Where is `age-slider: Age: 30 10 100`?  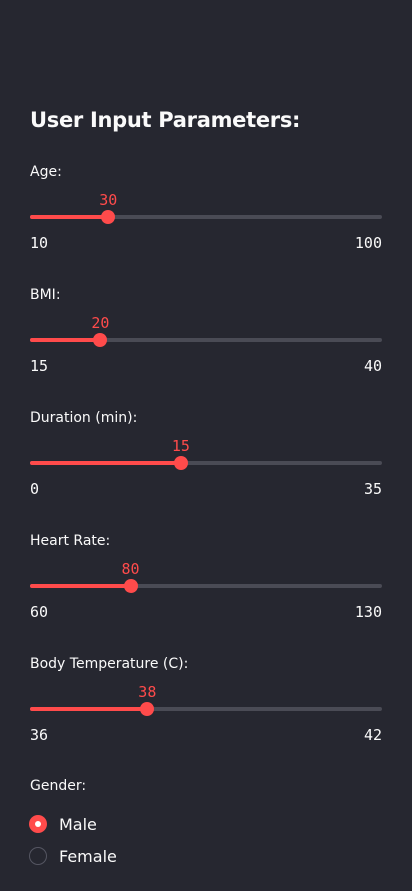
age-slider: Age: 30 10 100 is located at coordinates (206, 214).